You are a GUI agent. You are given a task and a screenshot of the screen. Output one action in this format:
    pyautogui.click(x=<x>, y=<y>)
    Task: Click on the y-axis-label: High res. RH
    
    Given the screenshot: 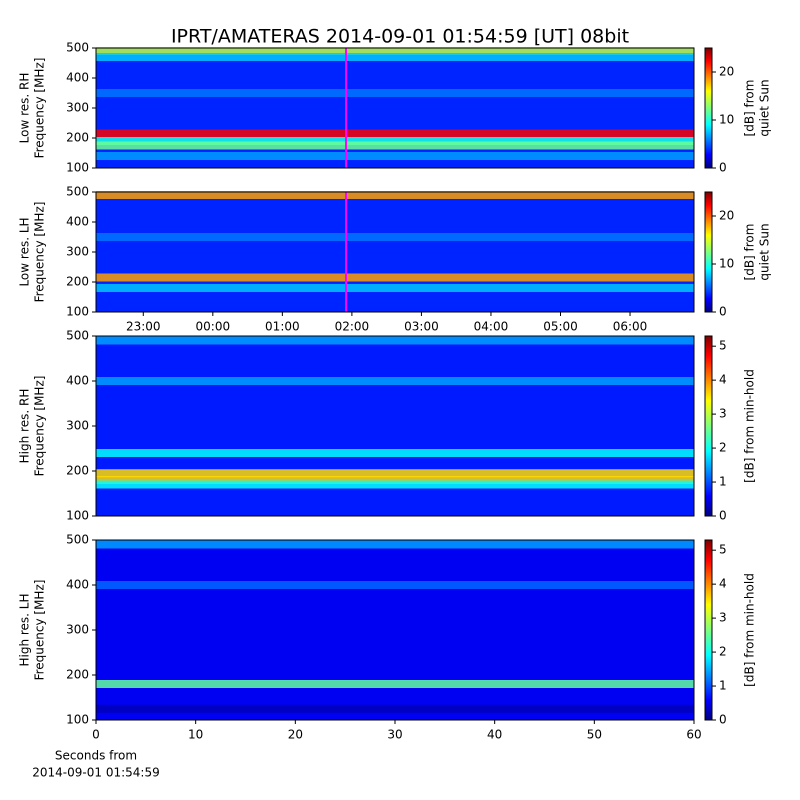 What is the action you would take?
    pyautogui.click(x=25, y=426)
    